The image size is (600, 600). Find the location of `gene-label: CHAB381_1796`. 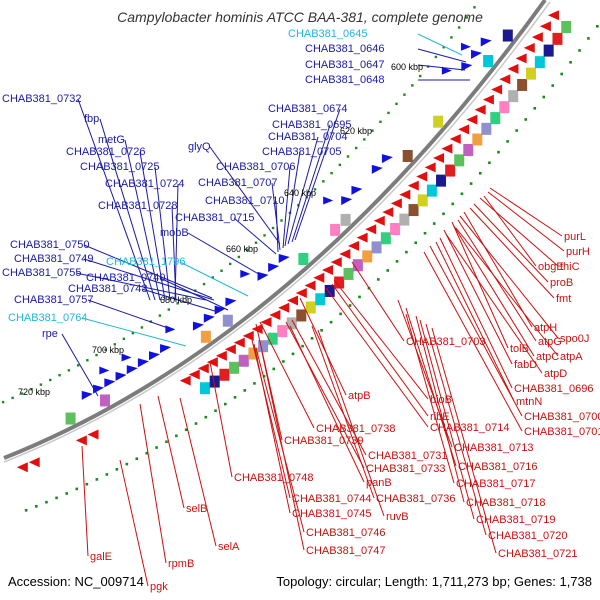

gene-label: CHAB381_1796 is located at coordinates (146, 262).